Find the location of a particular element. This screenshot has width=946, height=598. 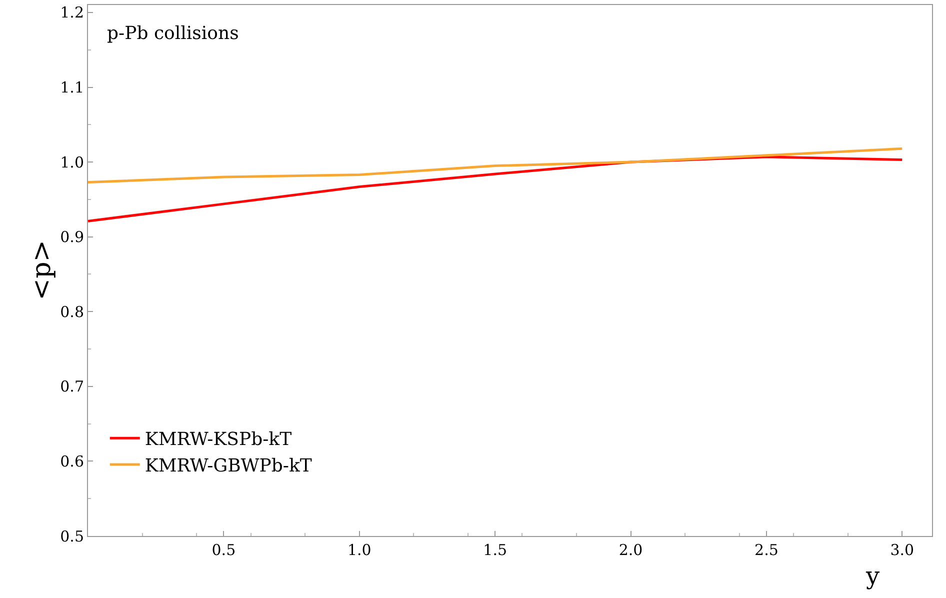

x-axis-title: y is located at coordinates (872, 576).